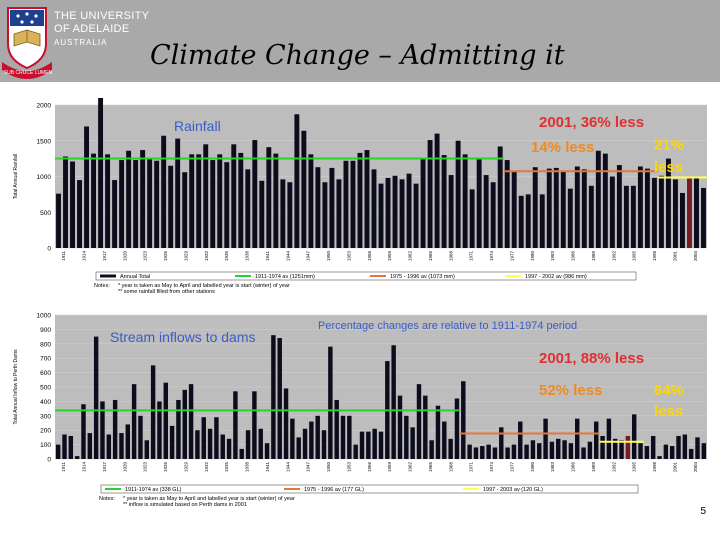 This screenshot has width=720, height=540. What do you see at coordinates (369, 489) in the screenshot?
I see `inflow-legend-box` at bounding box center [369, 489].